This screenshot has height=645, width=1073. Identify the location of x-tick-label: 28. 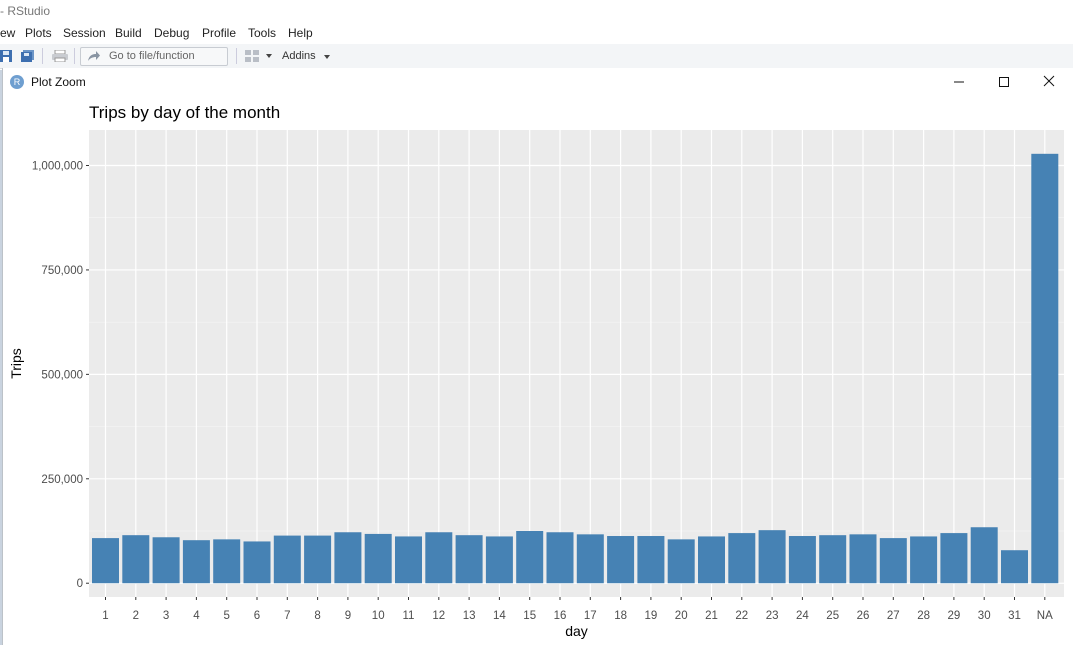
(923, 616).